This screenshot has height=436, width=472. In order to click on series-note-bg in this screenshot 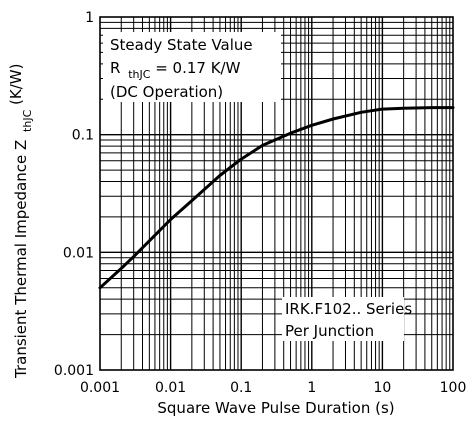, I will do `click(343, 319)`.